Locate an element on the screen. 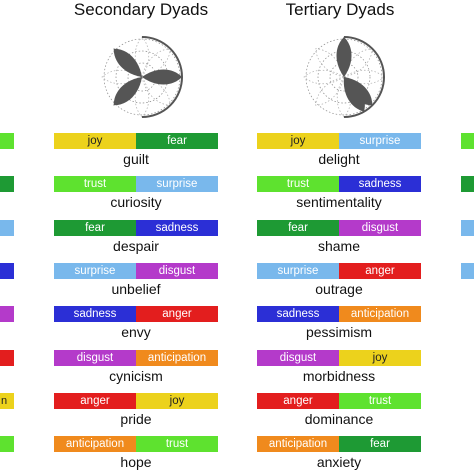 This screenshot has height=474, width=474. dyad-name: shame is located at coordinates (339, 245).